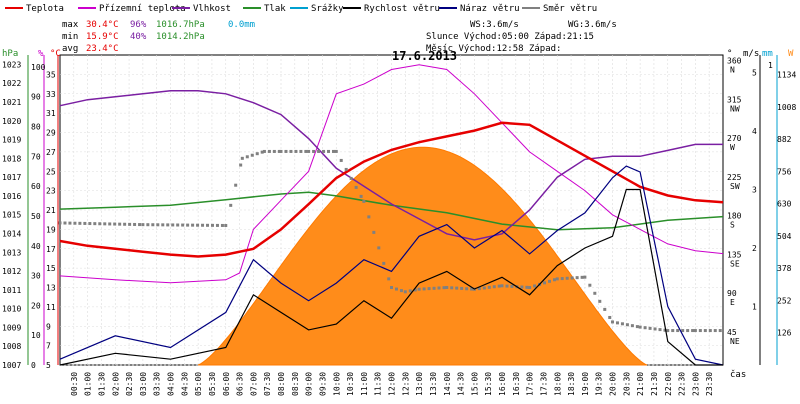 Image resolution: width=800 pixels, height=404 pixels. I want to click on hpa-tick: 1020, so click(11, 121).